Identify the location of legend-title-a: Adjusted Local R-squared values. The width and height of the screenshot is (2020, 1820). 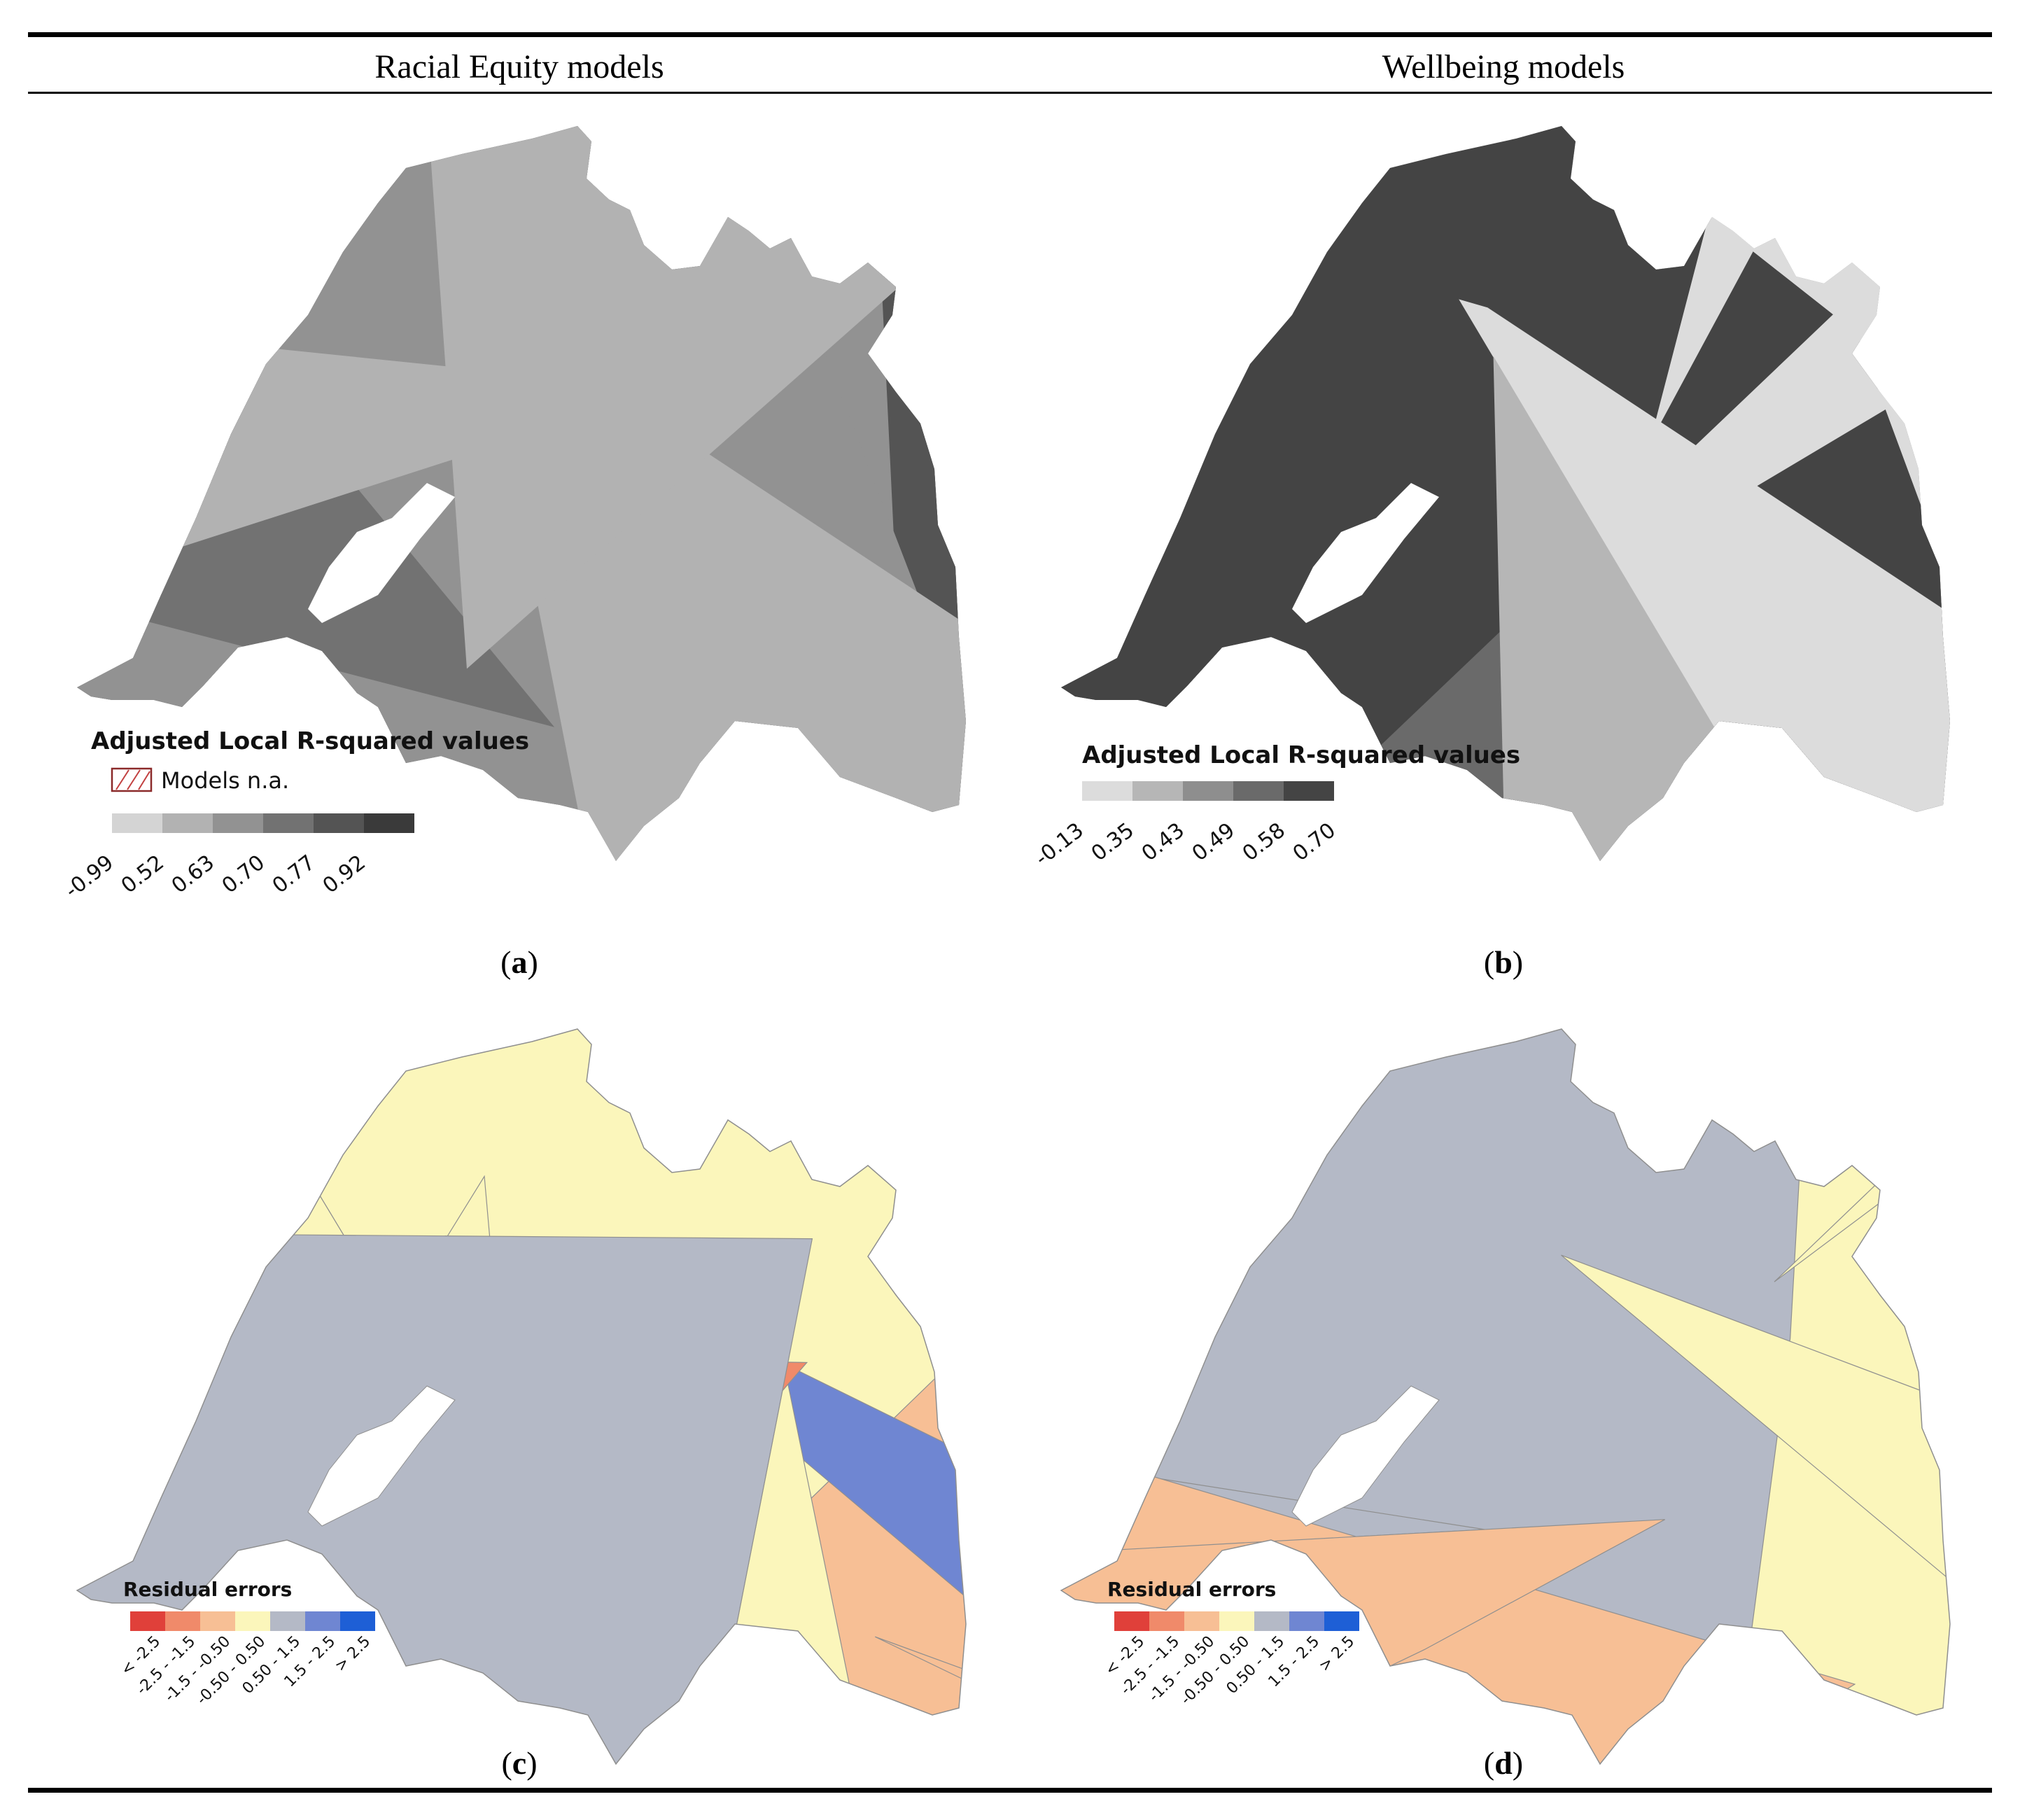
(310, 741).